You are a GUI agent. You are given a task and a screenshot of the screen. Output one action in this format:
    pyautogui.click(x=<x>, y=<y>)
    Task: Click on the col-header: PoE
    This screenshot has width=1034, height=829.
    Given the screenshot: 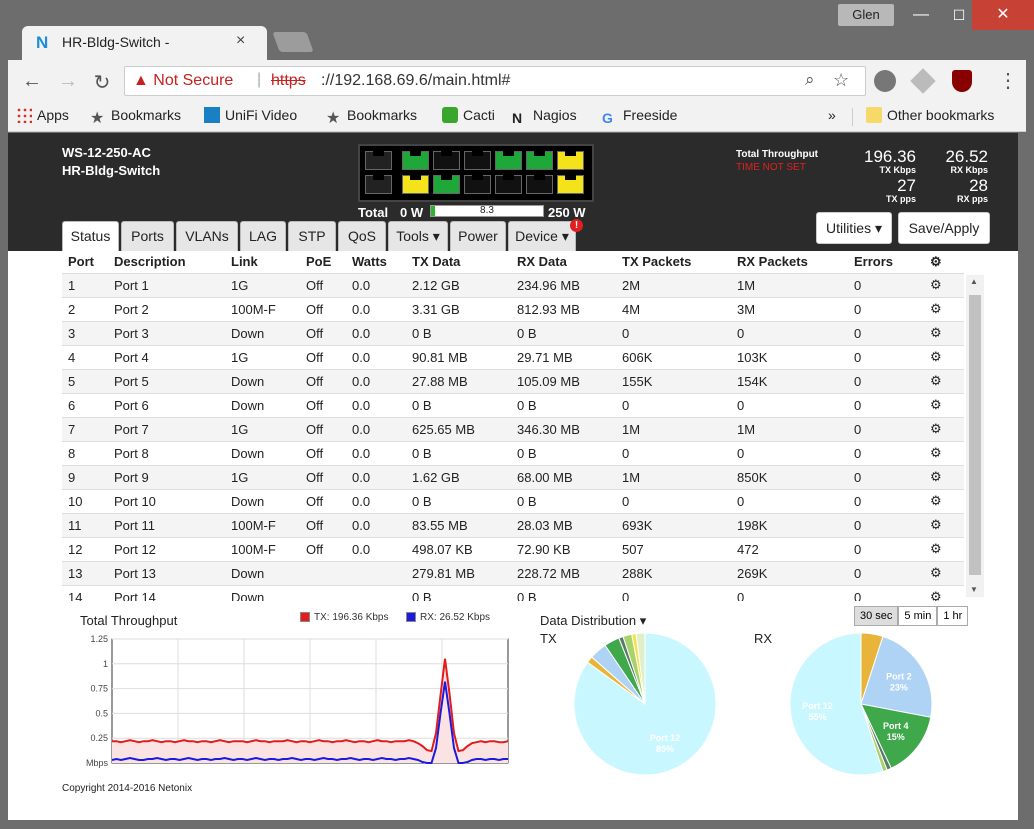 What is the action you would take?
    pyautogui.click(x=319, y=262)
    